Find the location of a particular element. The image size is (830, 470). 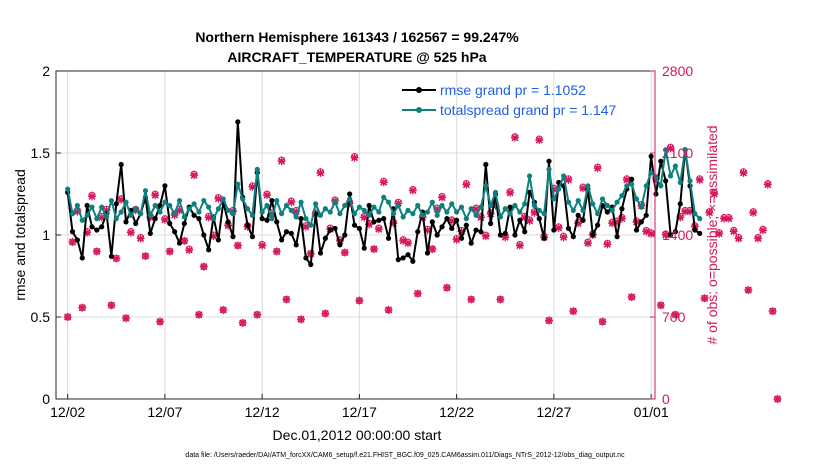

y-tick-label-right: 700 is located at coordinates (674, 317).